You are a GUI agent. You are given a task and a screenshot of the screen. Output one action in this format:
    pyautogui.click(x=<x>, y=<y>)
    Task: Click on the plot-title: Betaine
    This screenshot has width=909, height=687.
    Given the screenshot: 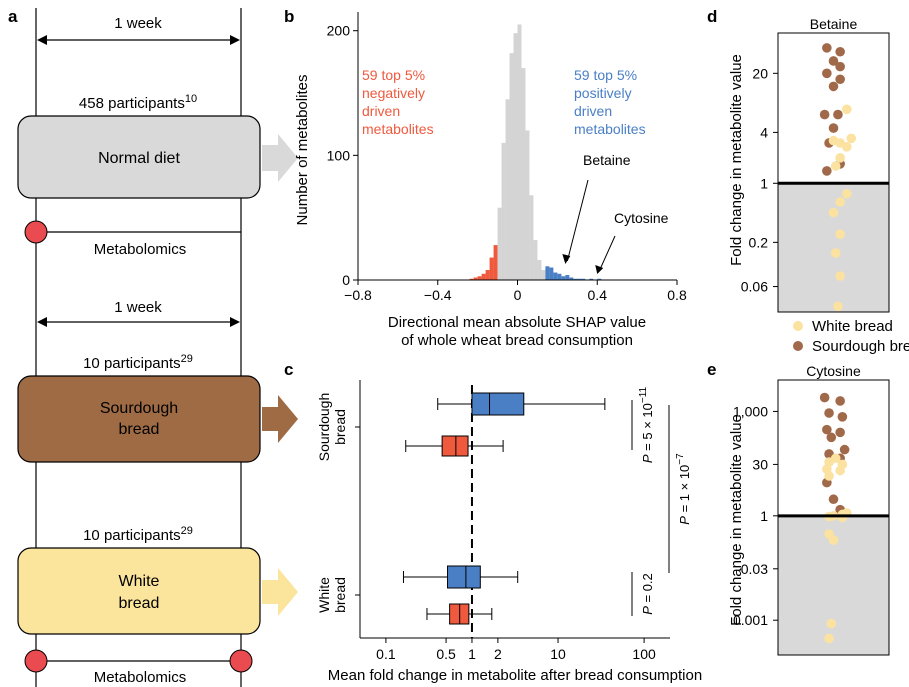 What is the action you would take?
    pyautogui.click(x=834, y=24)
    